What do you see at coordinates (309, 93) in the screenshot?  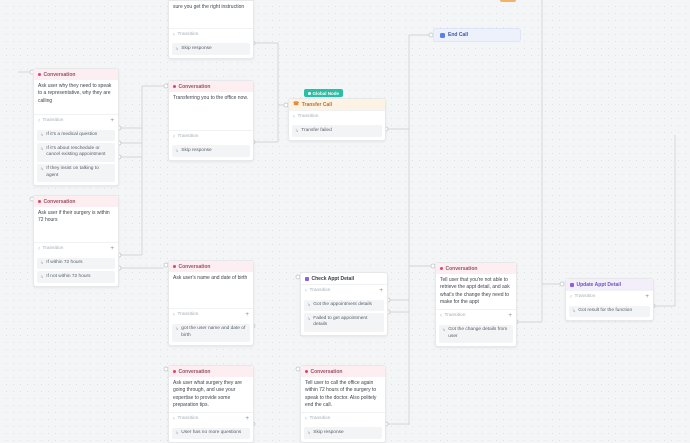 I see `globe-icon` at bounding box center [309, 93].